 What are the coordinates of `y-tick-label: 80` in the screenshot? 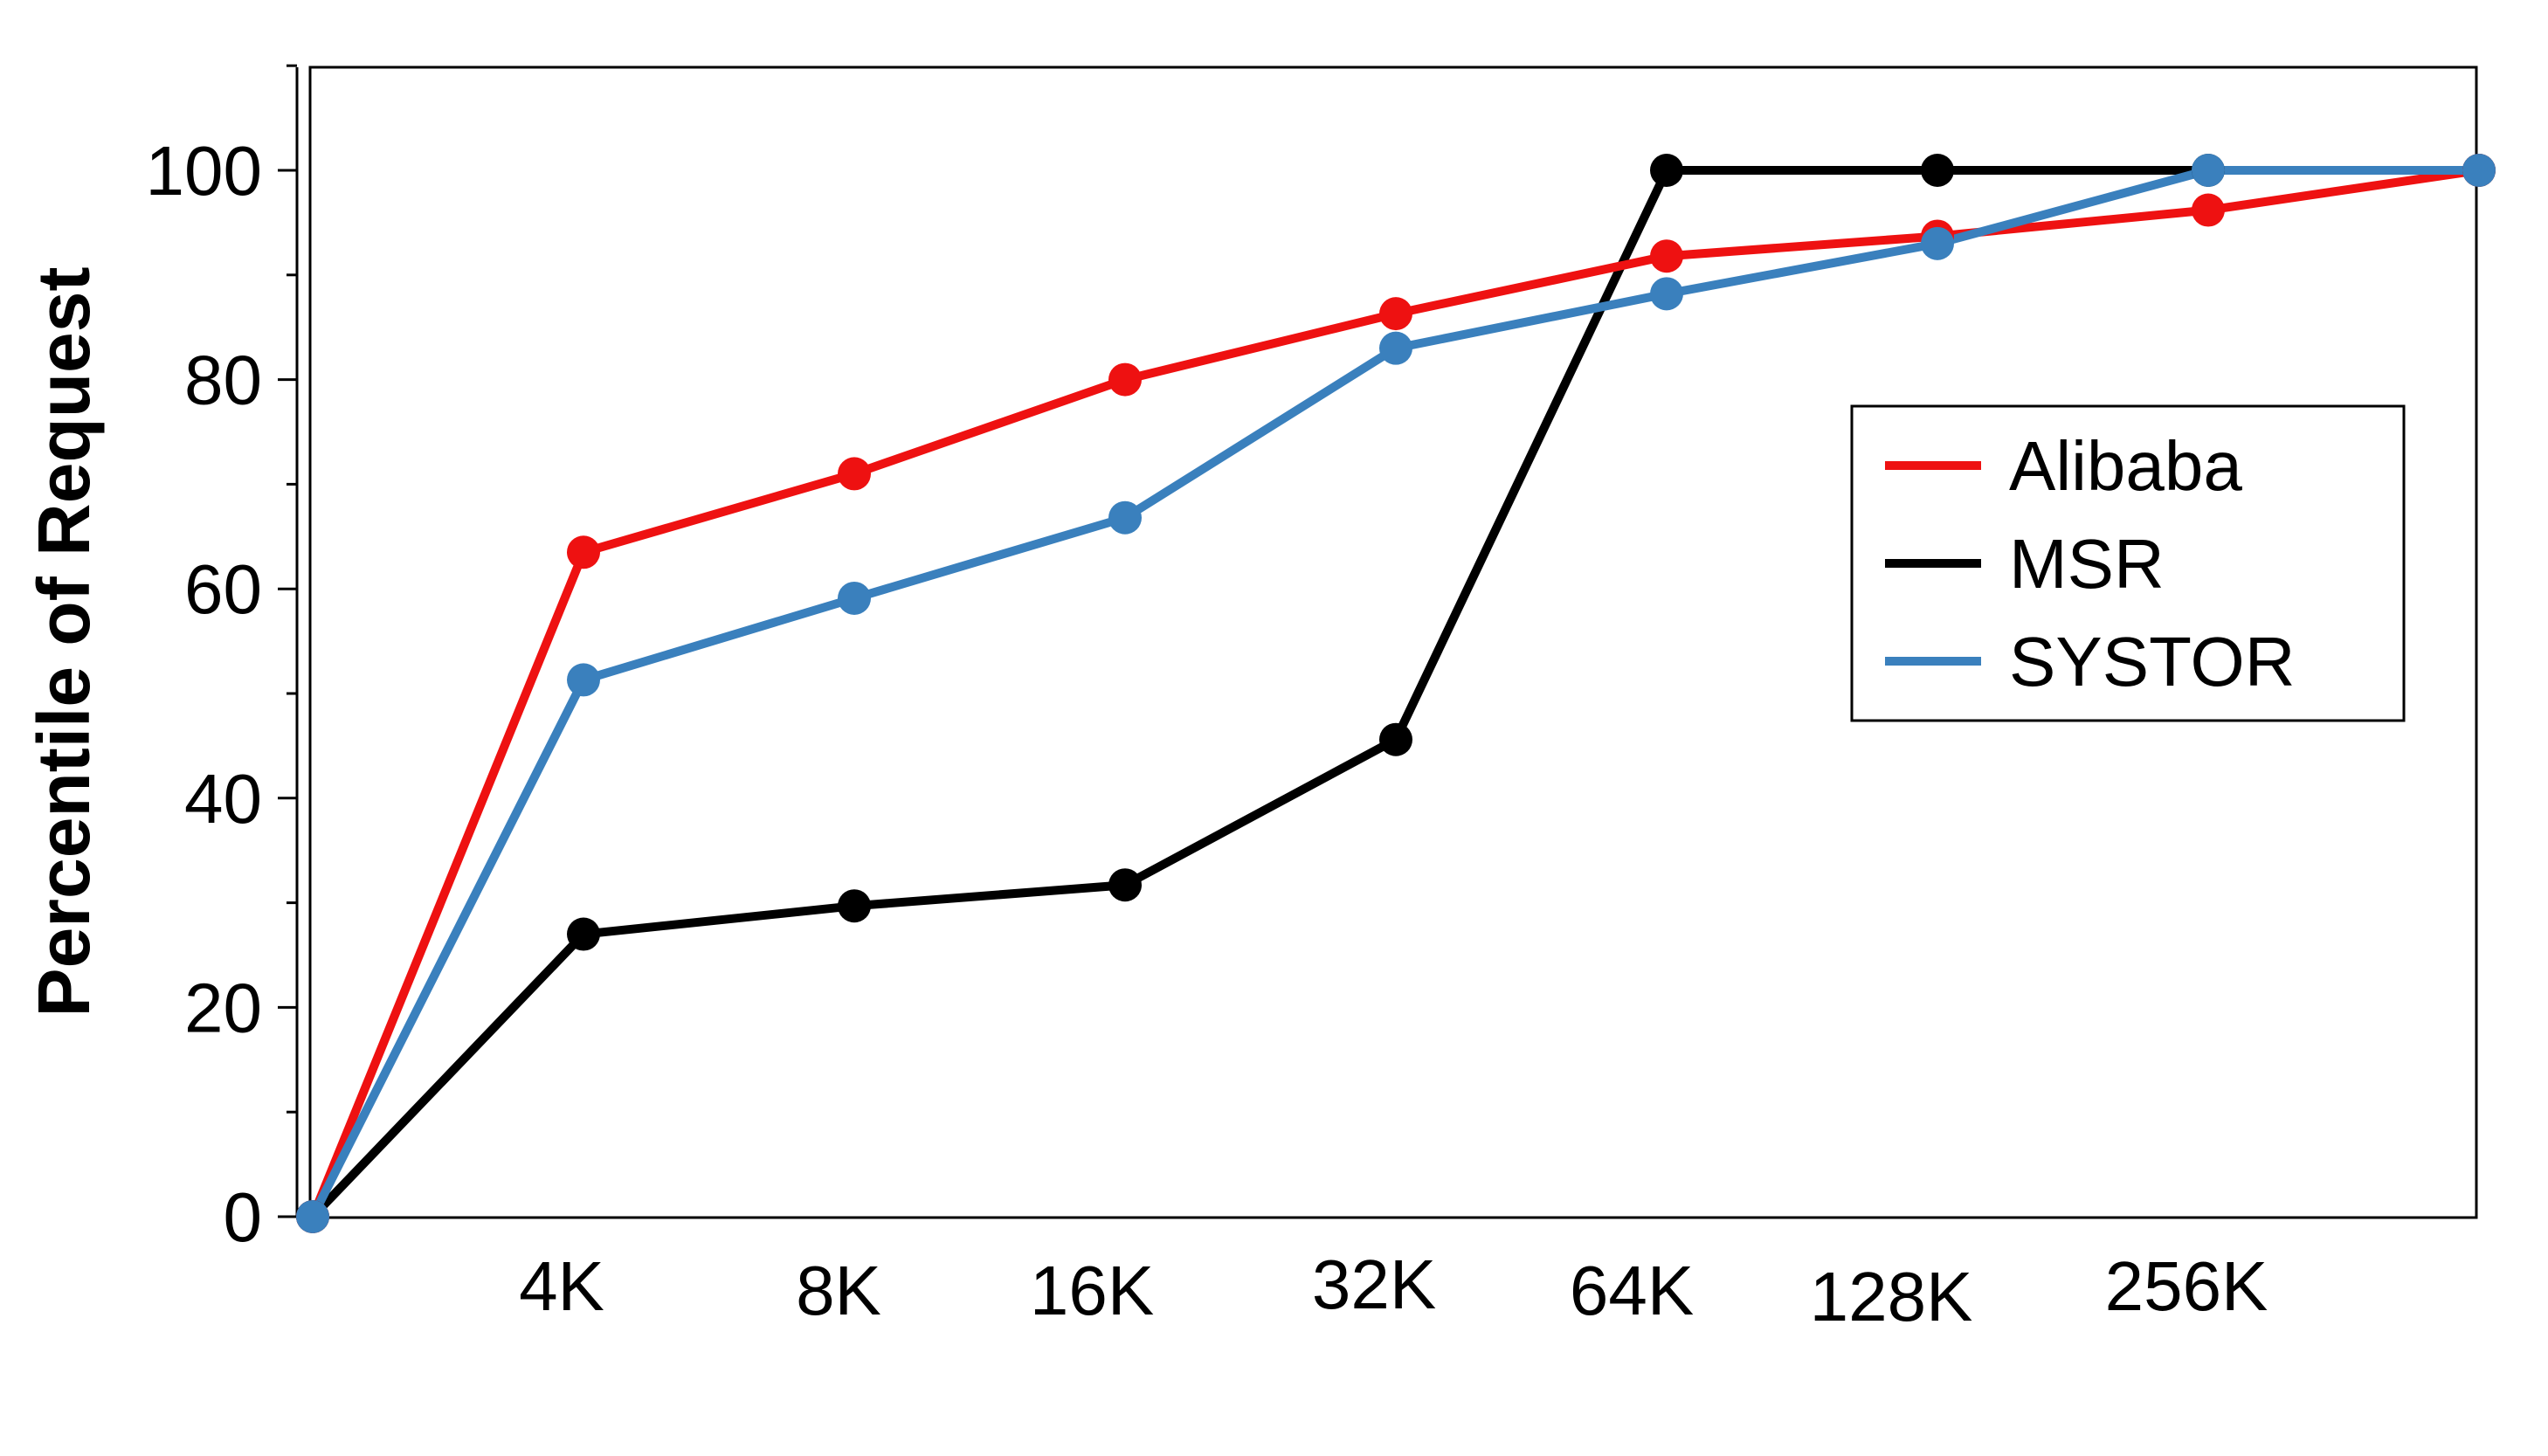 It's located at (223, 380).